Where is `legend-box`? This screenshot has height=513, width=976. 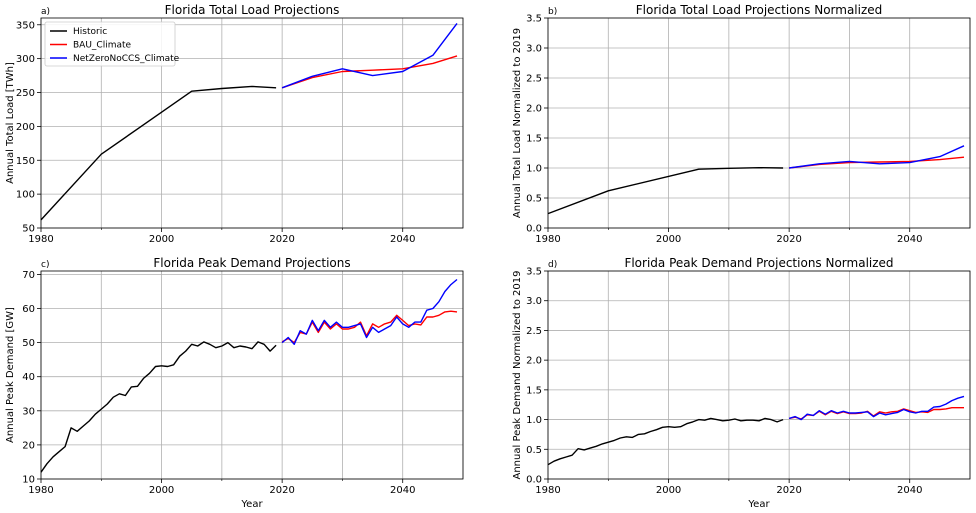 legend-box is located at coordinates (110, 44).